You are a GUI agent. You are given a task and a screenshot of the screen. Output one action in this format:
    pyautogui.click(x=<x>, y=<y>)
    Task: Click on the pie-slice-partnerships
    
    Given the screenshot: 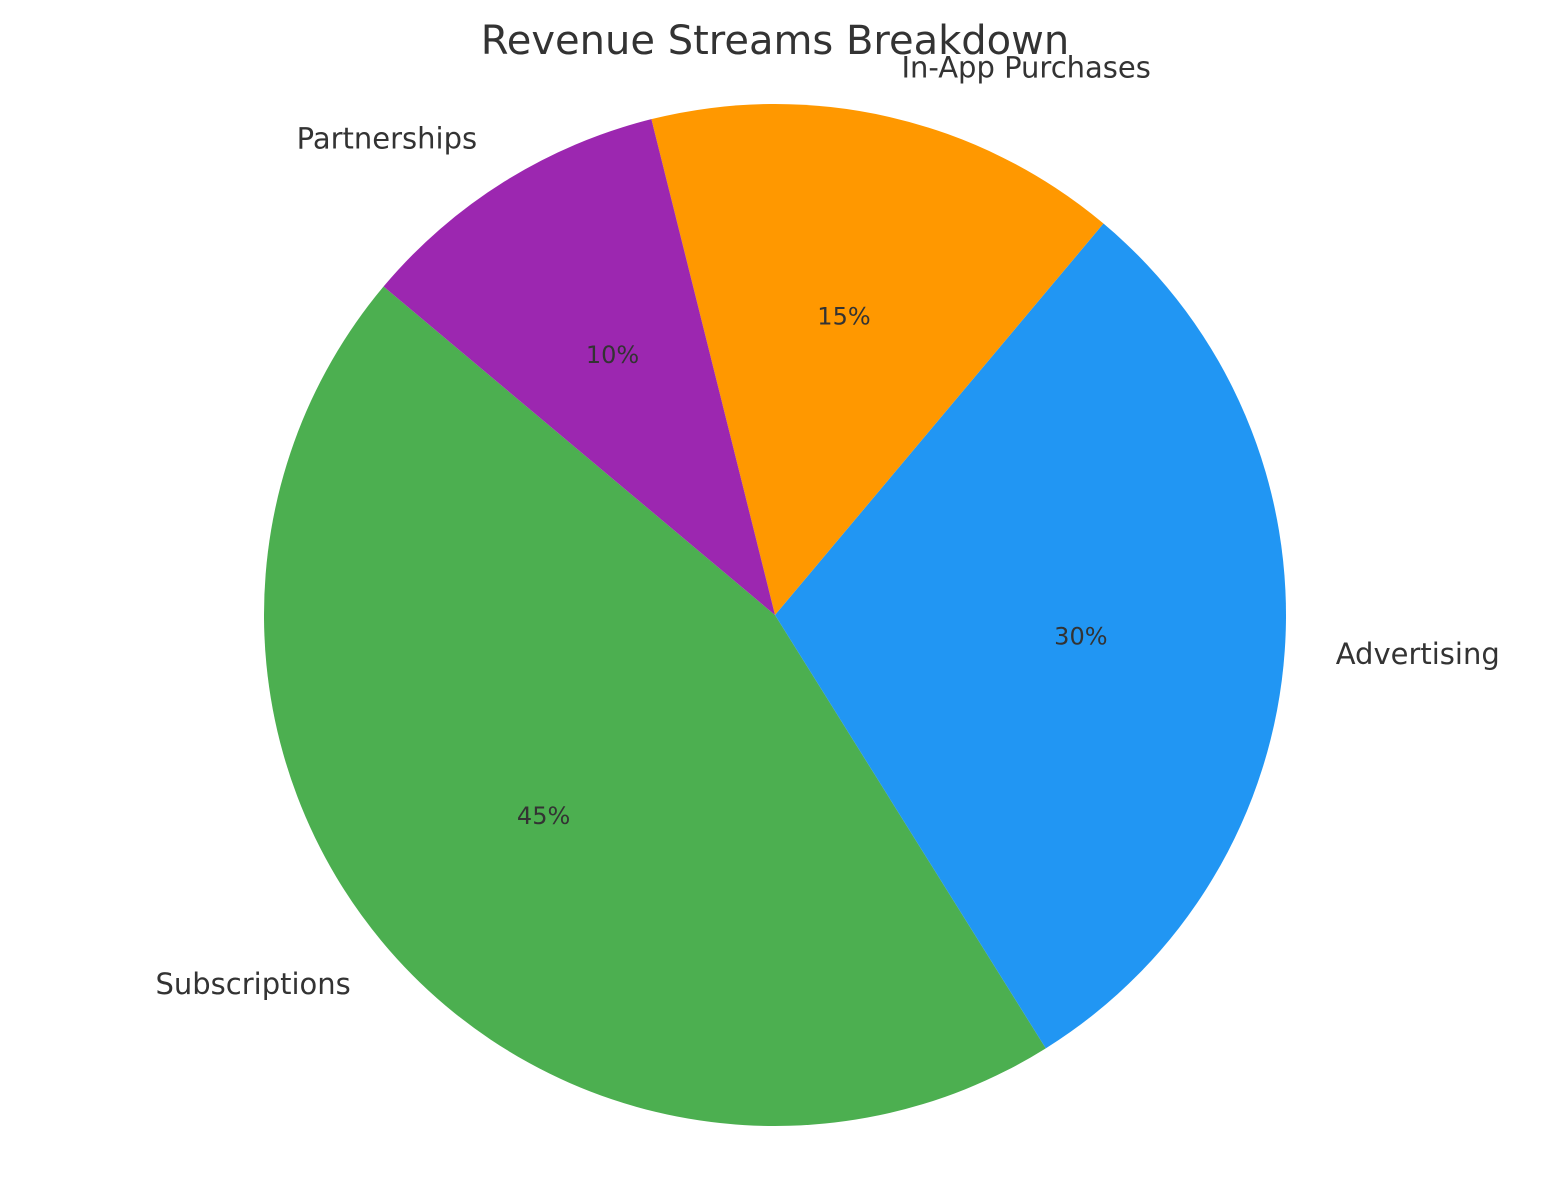 What is the action you would take?
    pyautogui.click(x=579, y=367)
    